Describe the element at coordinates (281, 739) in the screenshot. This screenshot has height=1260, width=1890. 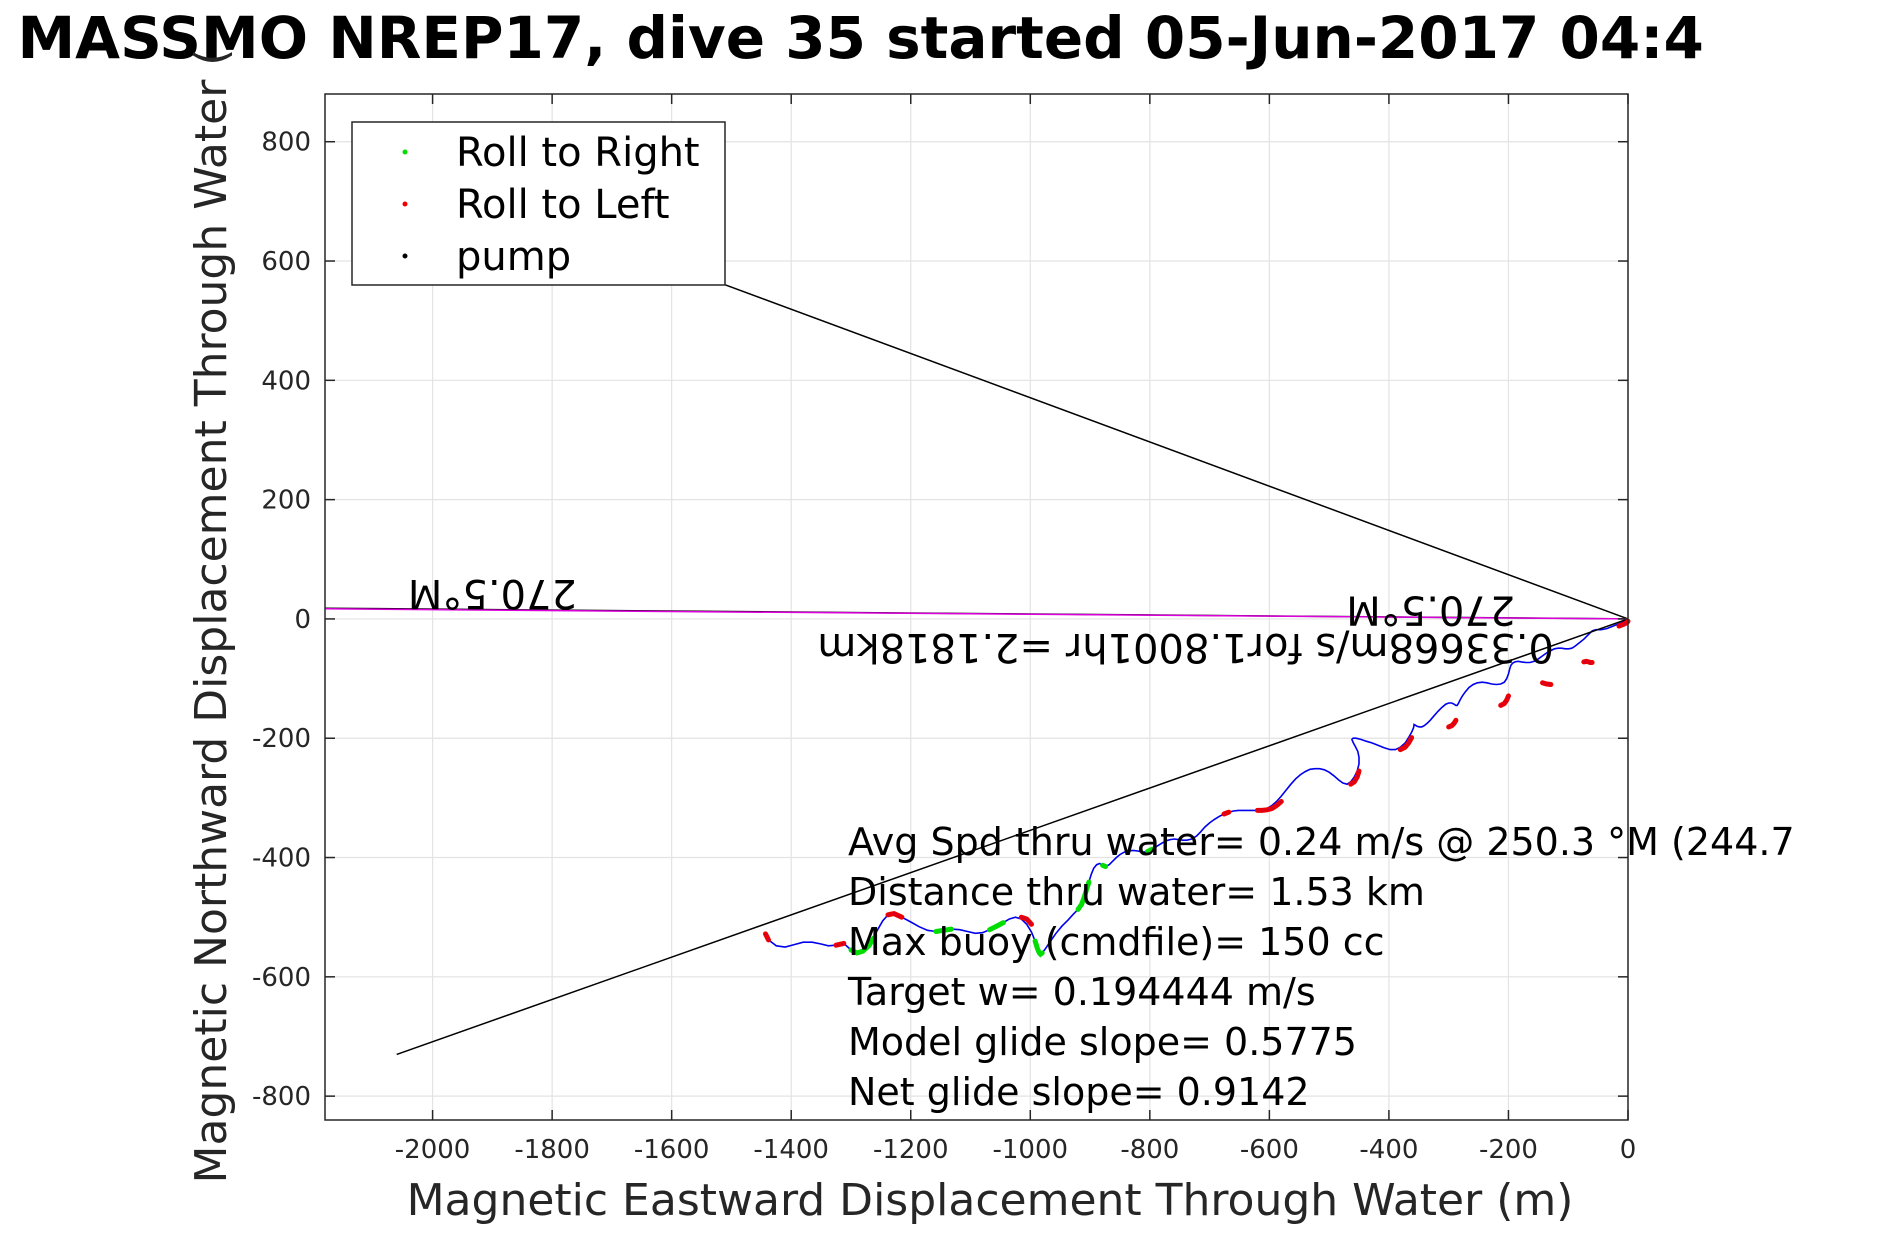
I see `y-tick-label: -200` at that location.